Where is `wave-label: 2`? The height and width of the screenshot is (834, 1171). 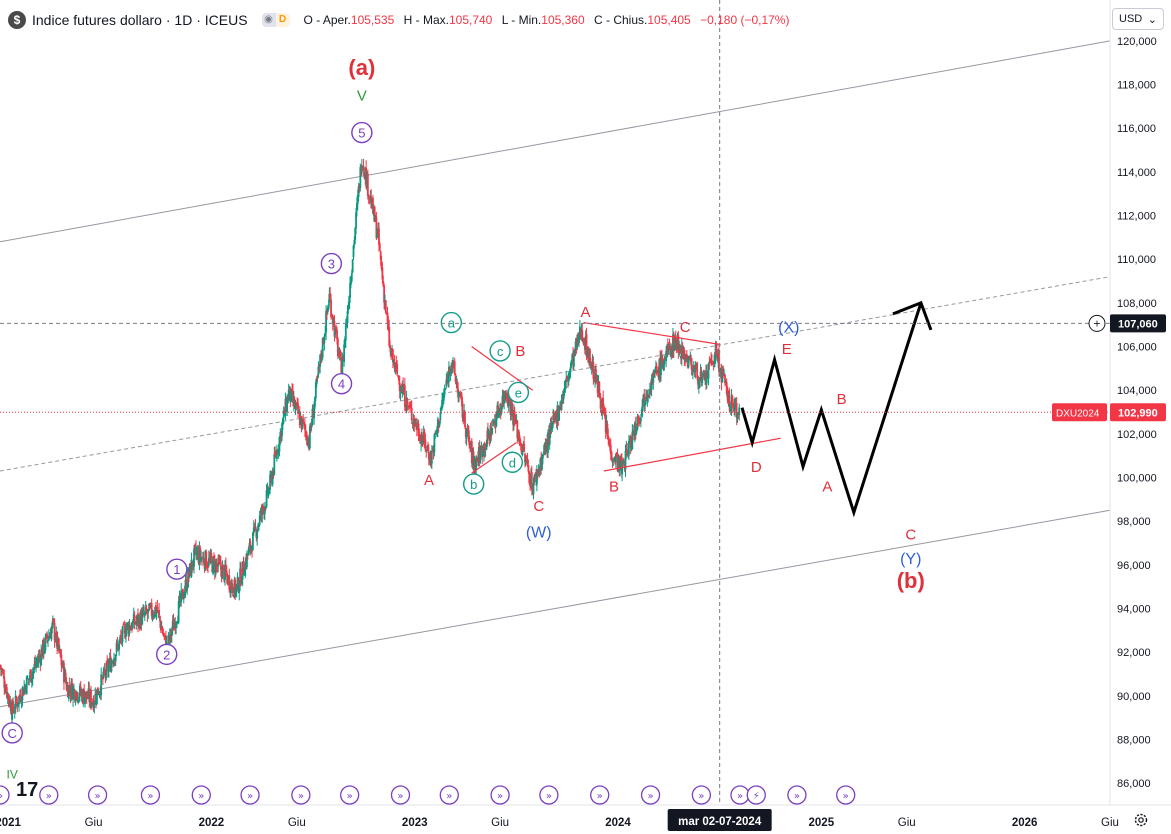 wave-label: 2 is located at coordinates (166, 654).